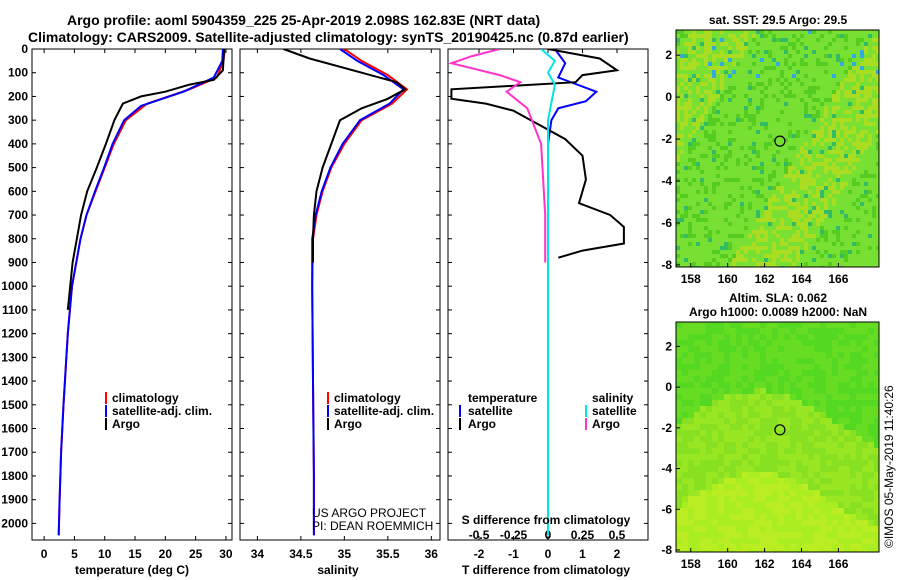 This screenshot has width=900, height=580. I want to click on sst-map-frame, so click(777, 148).